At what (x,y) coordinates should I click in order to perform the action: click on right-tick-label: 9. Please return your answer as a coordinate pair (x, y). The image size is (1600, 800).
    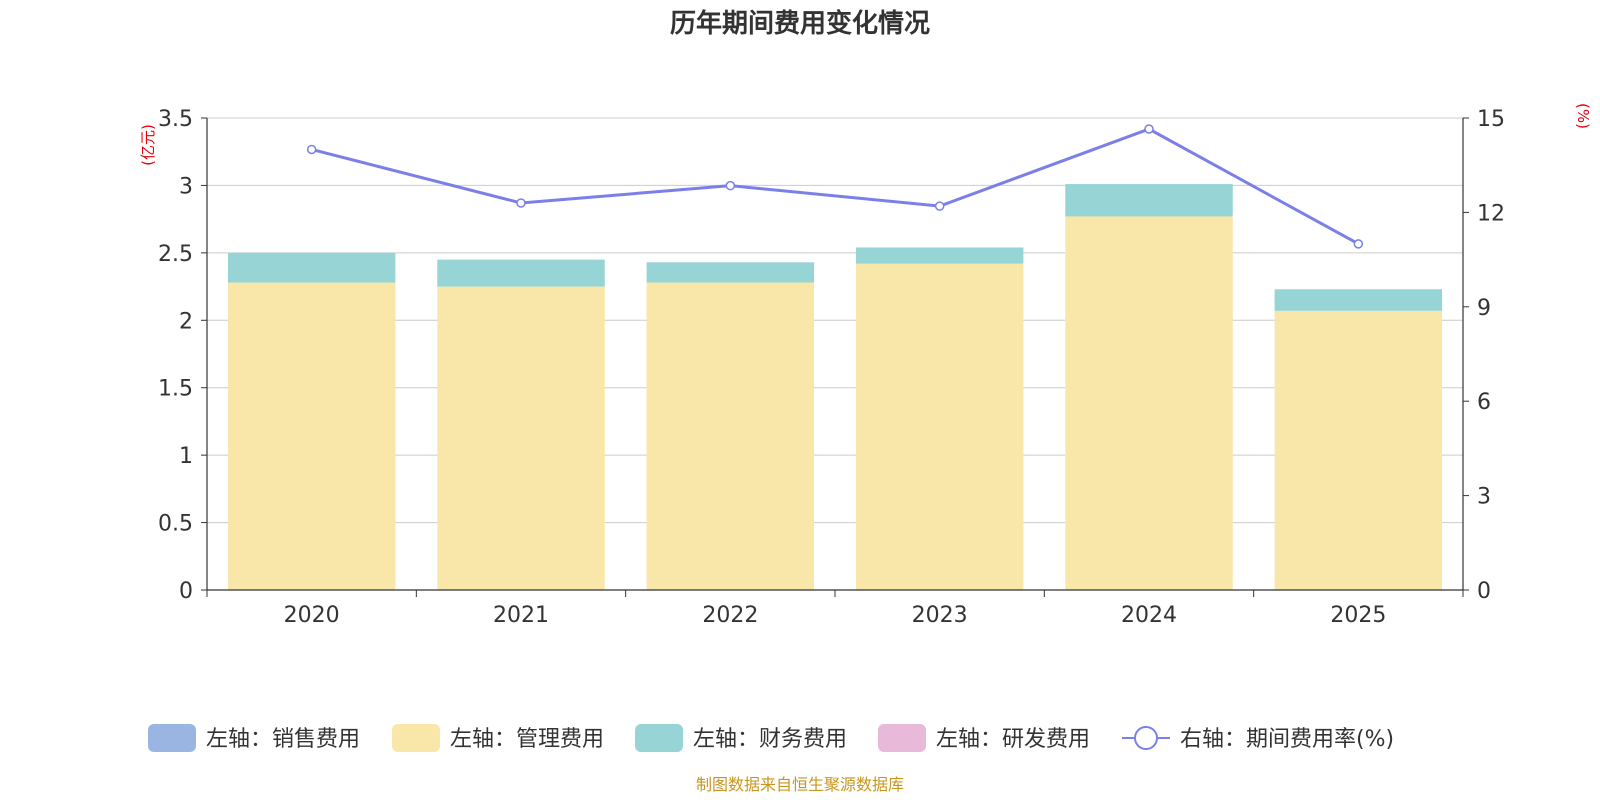
    Looking at the image, I should click on (1484, 308).